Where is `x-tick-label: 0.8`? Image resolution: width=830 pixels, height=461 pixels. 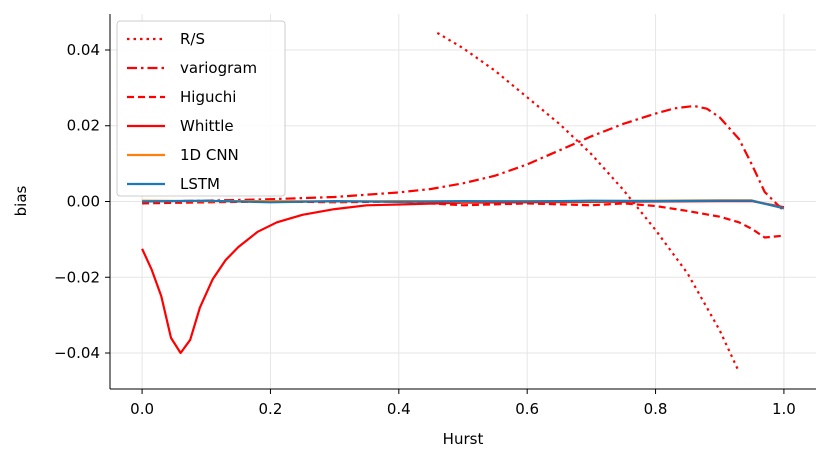 x-tick-label: 0.8 is located at coordinates (656, 409).